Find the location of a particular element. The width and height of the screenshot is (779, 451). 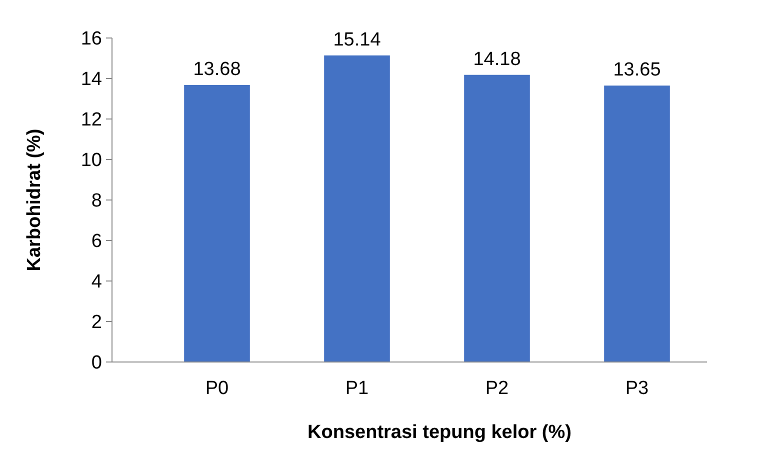

data-label: 13.68 is located at coordinates (217, 69).